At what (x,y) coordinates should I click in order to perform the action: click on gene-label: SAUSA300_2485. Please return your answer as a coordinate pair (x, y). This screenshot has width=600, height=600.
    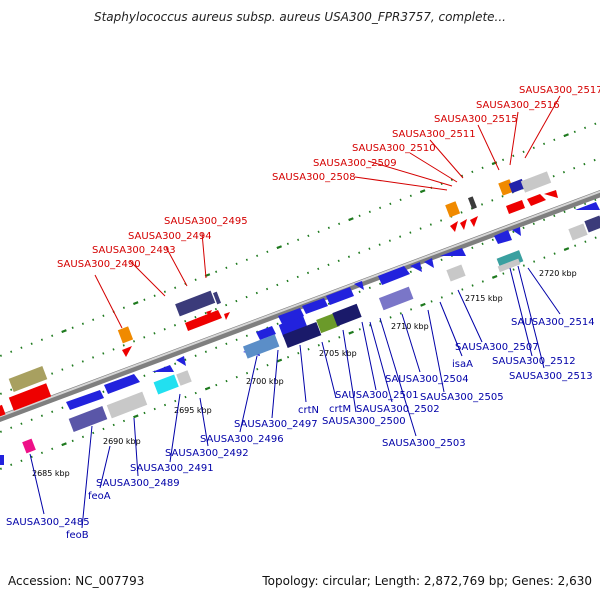
    Looking at the image, I should click on (48, 522).